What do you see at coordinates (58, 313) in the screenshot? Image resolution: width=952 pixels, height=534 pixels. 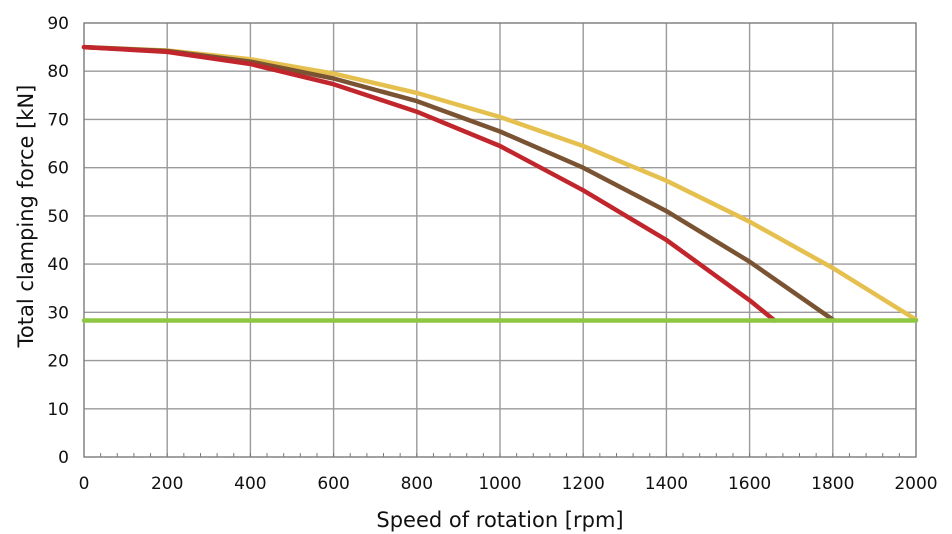 I see `y-tick-label-3: 30` at bounding box center [58, 313].